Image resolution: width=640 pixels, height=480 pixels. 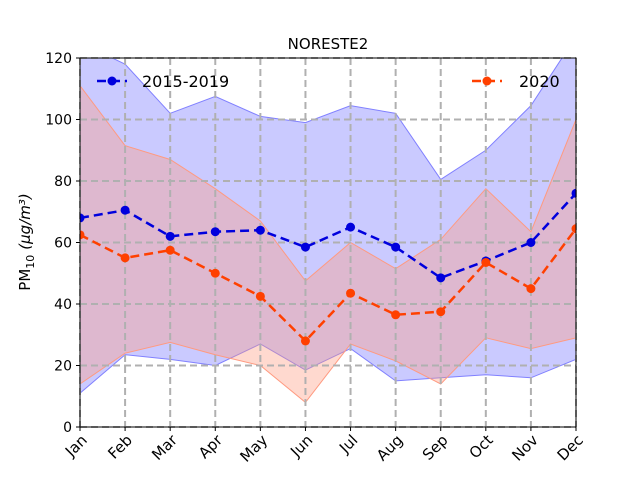 What do you see at coordinates (435, 447) in the screenshot?
I see `x-tick-label: Sep` at bounding box center [435, 447].